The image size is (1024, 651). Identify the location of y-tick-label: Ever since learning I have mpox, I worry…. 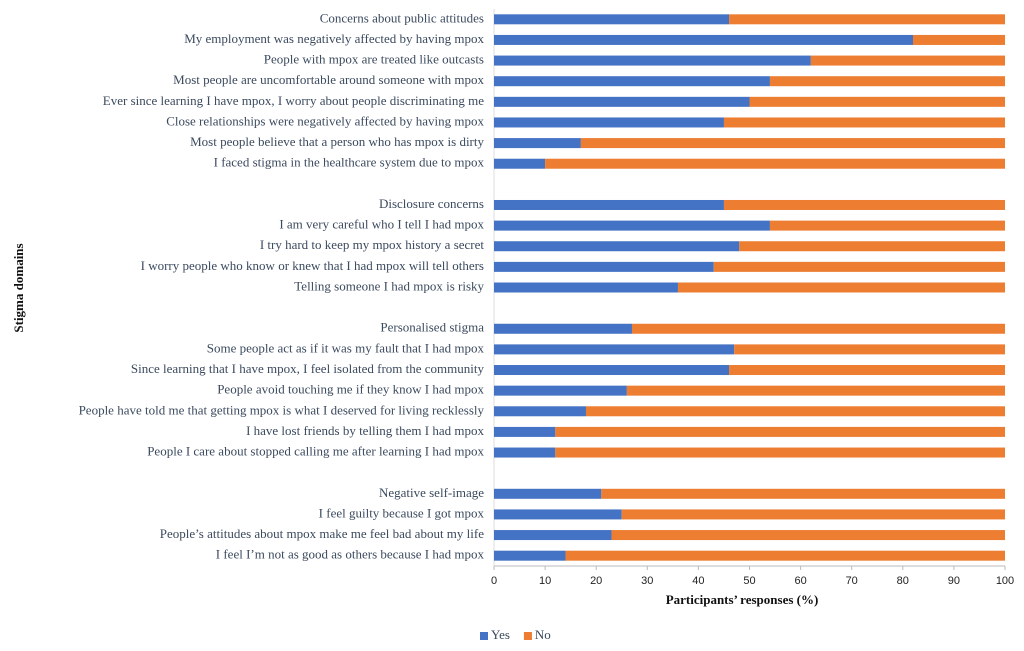
(293, 100).